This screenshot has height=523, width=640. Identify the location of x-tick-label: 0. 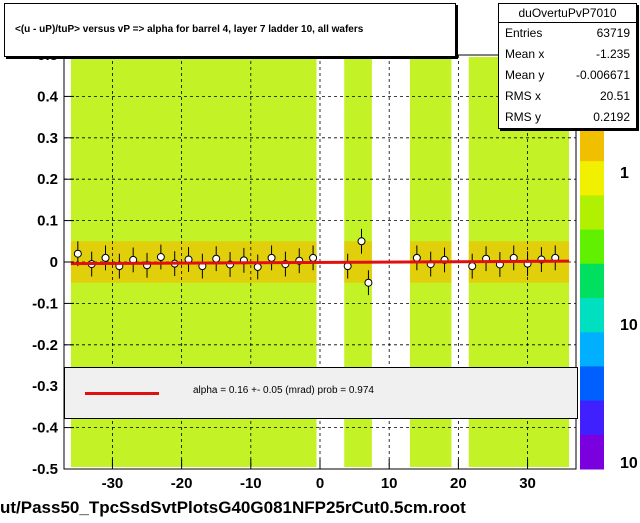
(320, 483).